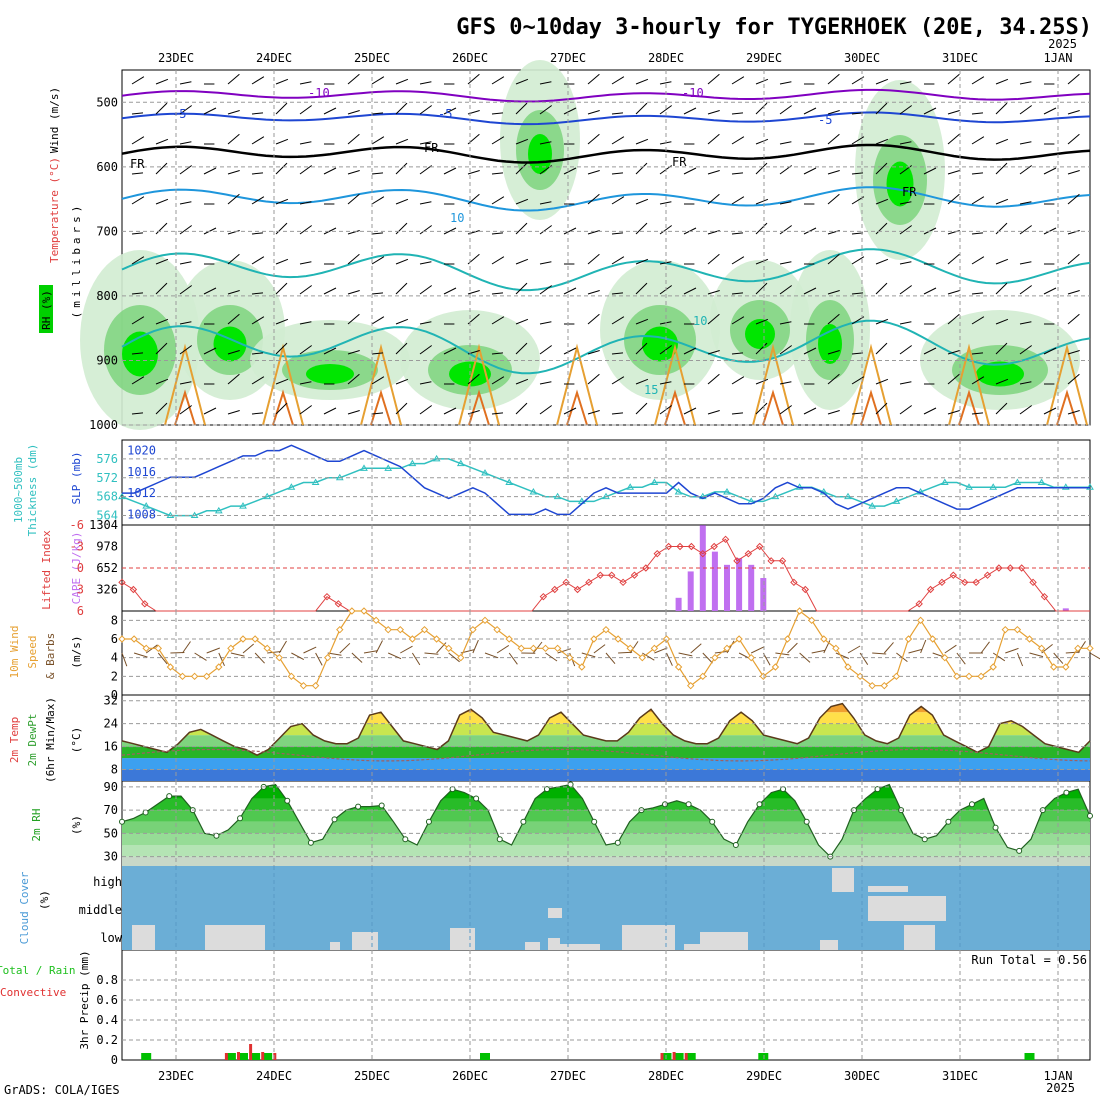  What do you see at coordinates (763, 1056) in the screenshot?
I see `precip-total-bar` at bounding box center [763, 1056].